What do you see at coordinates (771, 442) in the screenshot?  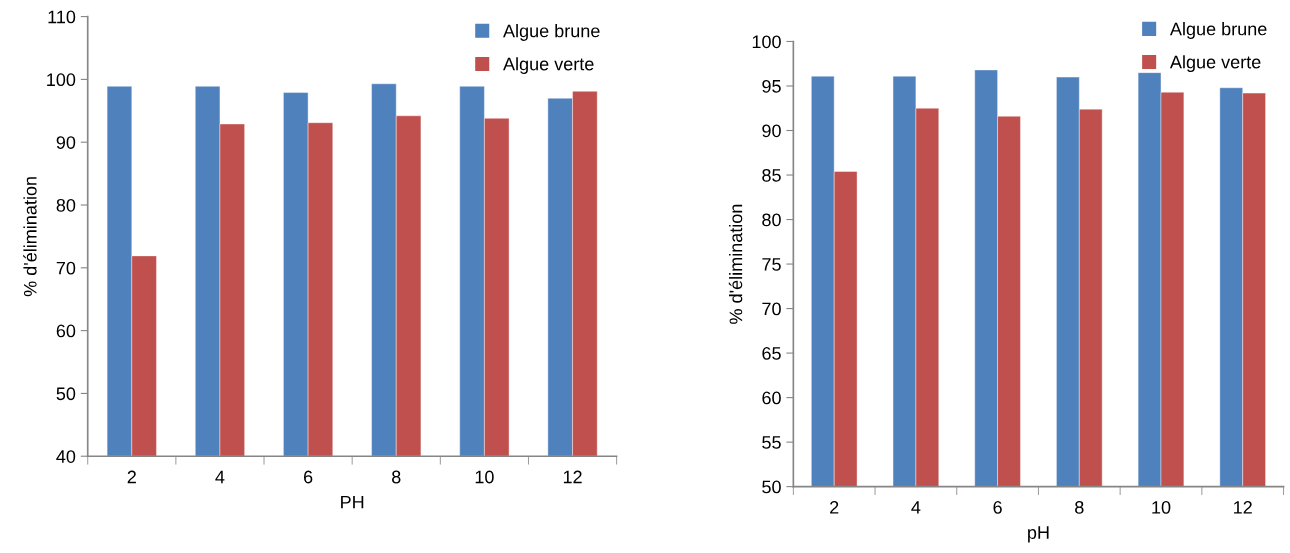 I see `y-tick-label: 55` at bounding box center [771, 442].